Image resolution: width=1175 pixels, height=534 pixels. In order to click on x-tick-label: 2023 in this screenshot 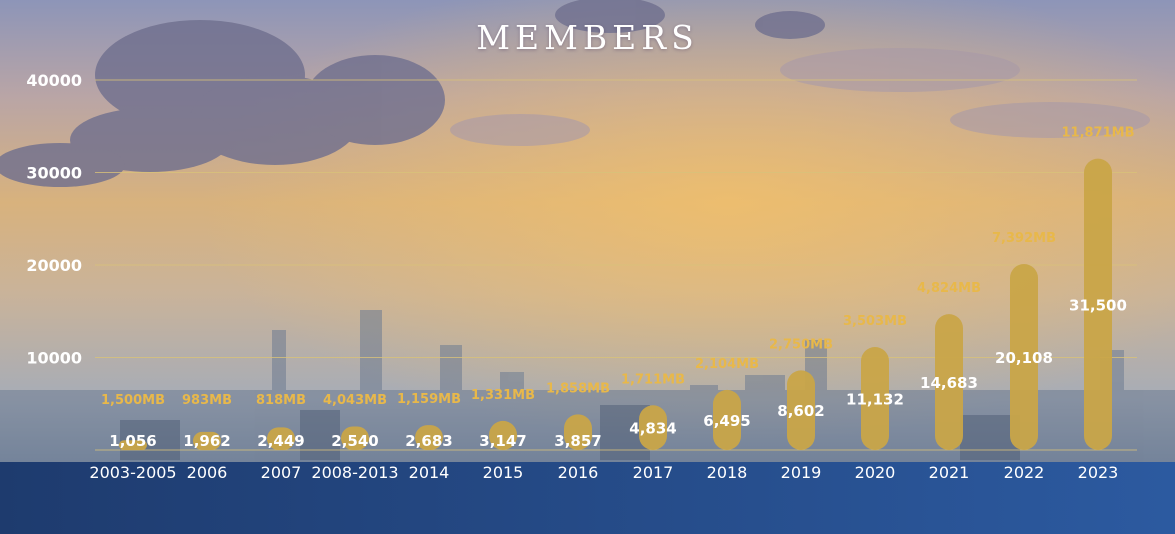, I will do `click(1098, 472)`.